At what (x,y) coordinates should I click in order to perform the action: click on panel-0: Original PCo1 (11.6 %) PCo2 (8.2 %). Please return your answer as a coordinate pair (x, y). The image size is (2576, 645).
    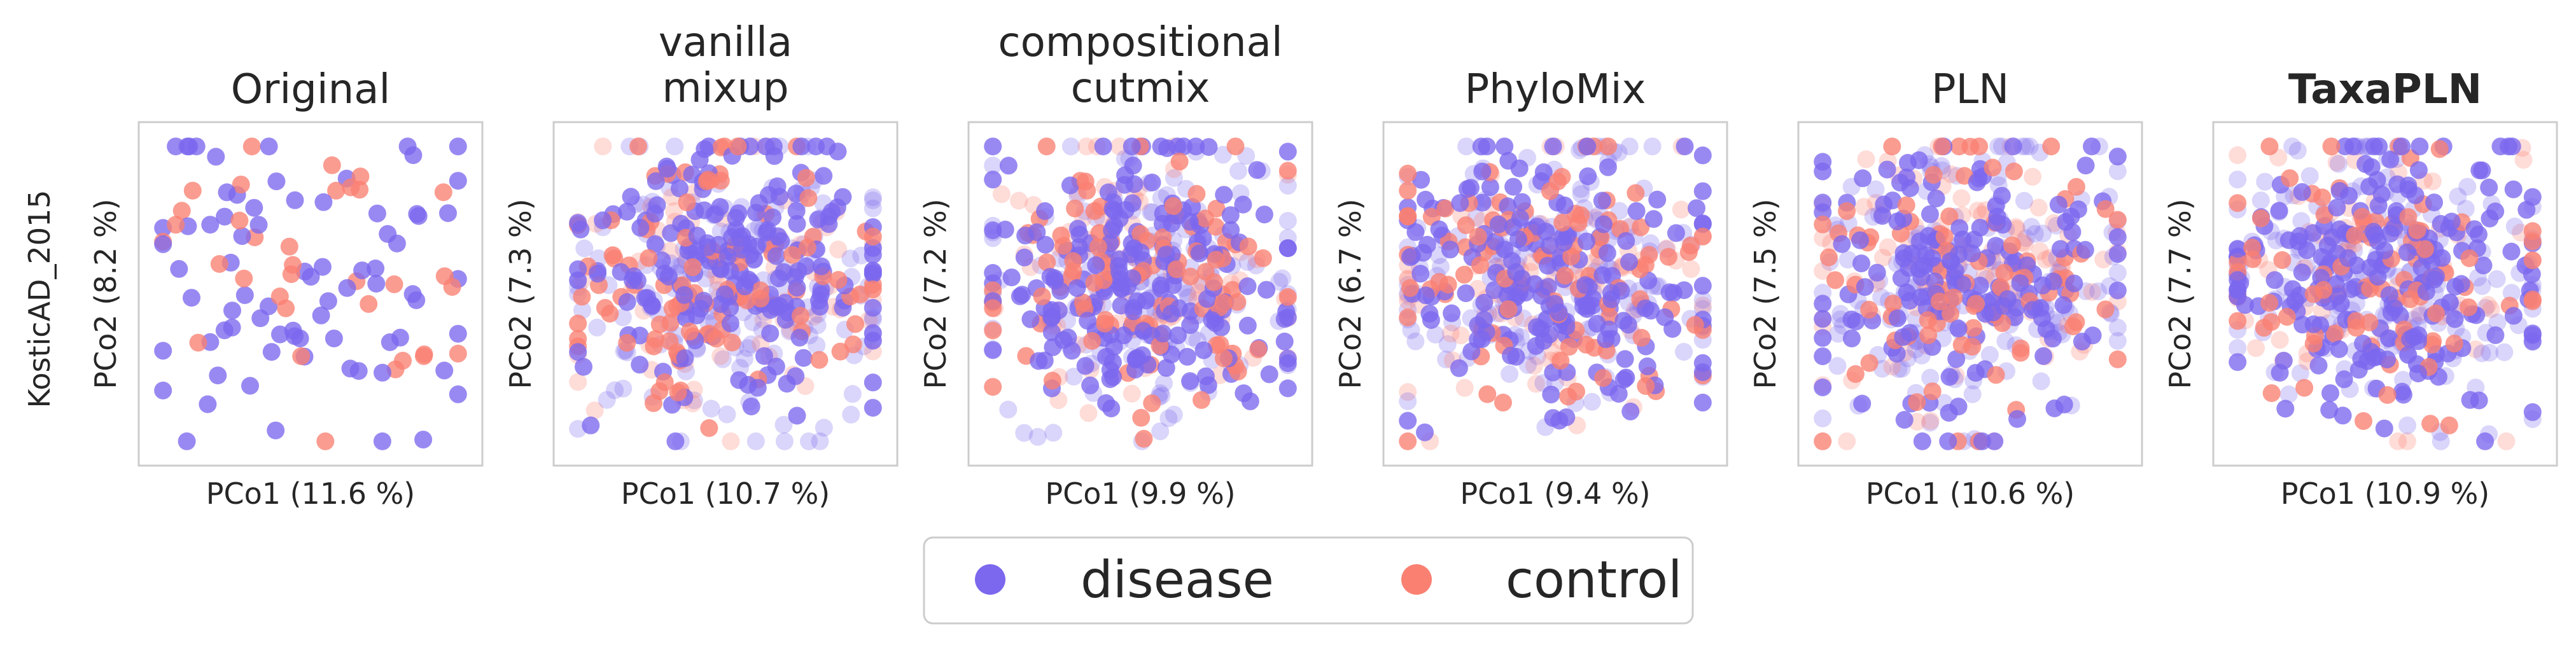
    Looking at the image, I should click on (286, 288).